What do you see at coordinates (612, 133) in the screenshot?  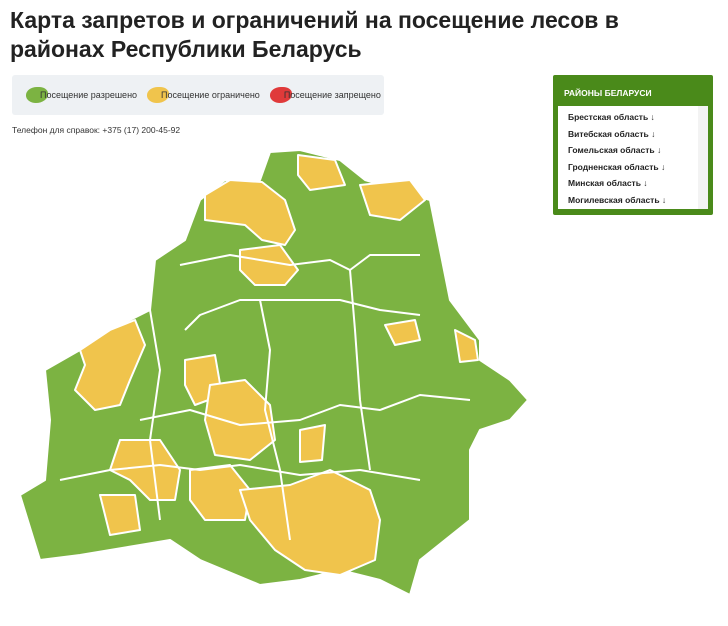 I see `region-item: Витебская область ↓` at bounding box center [612, 133].